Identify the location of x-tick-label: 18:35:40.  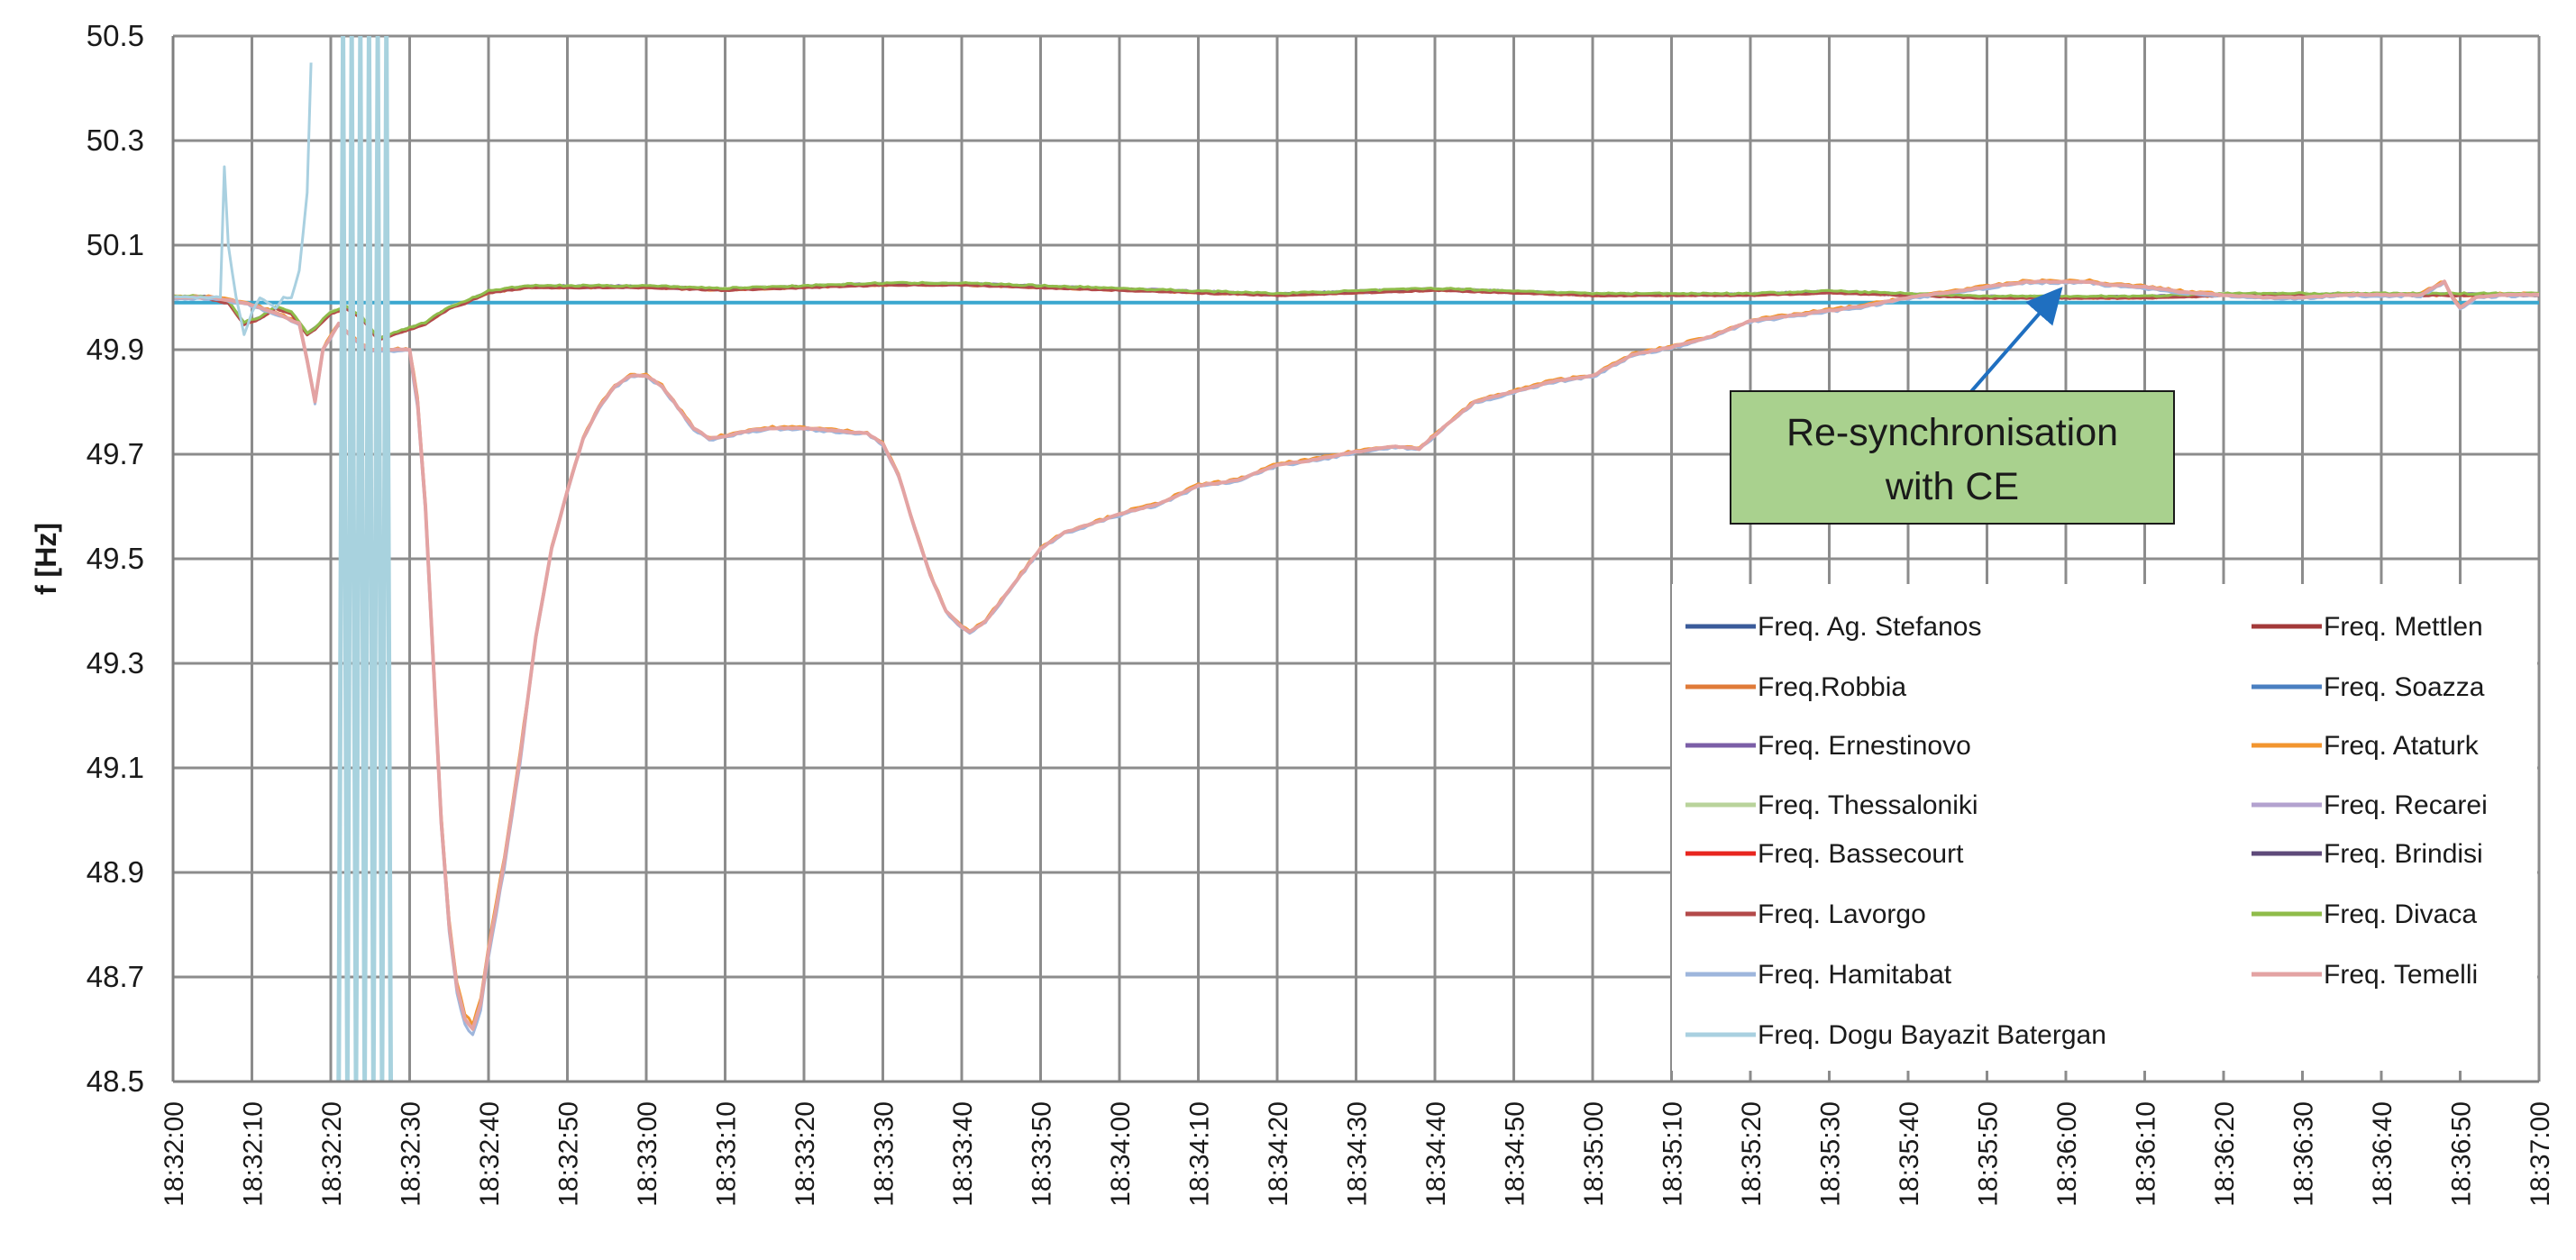
(1910, 1154).